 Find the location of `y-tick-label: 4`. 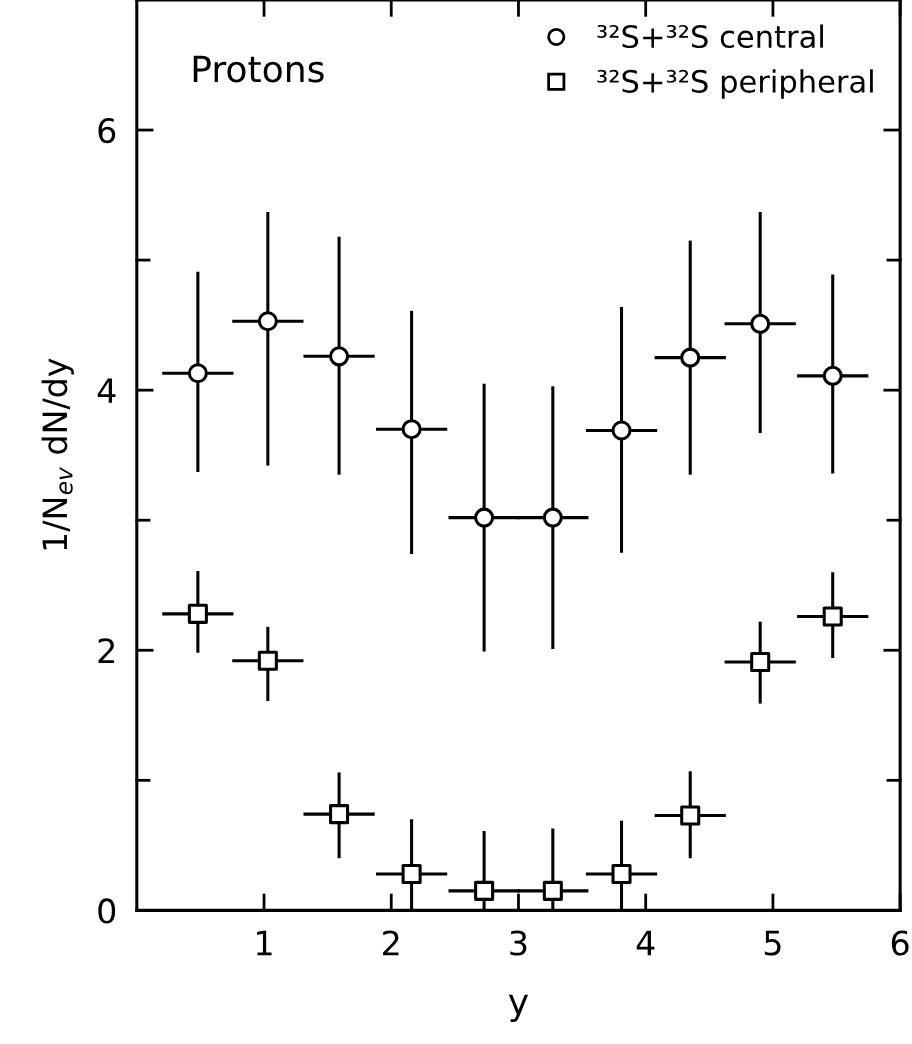

y-tick-label: 4 is located at coordinates (106, 390).